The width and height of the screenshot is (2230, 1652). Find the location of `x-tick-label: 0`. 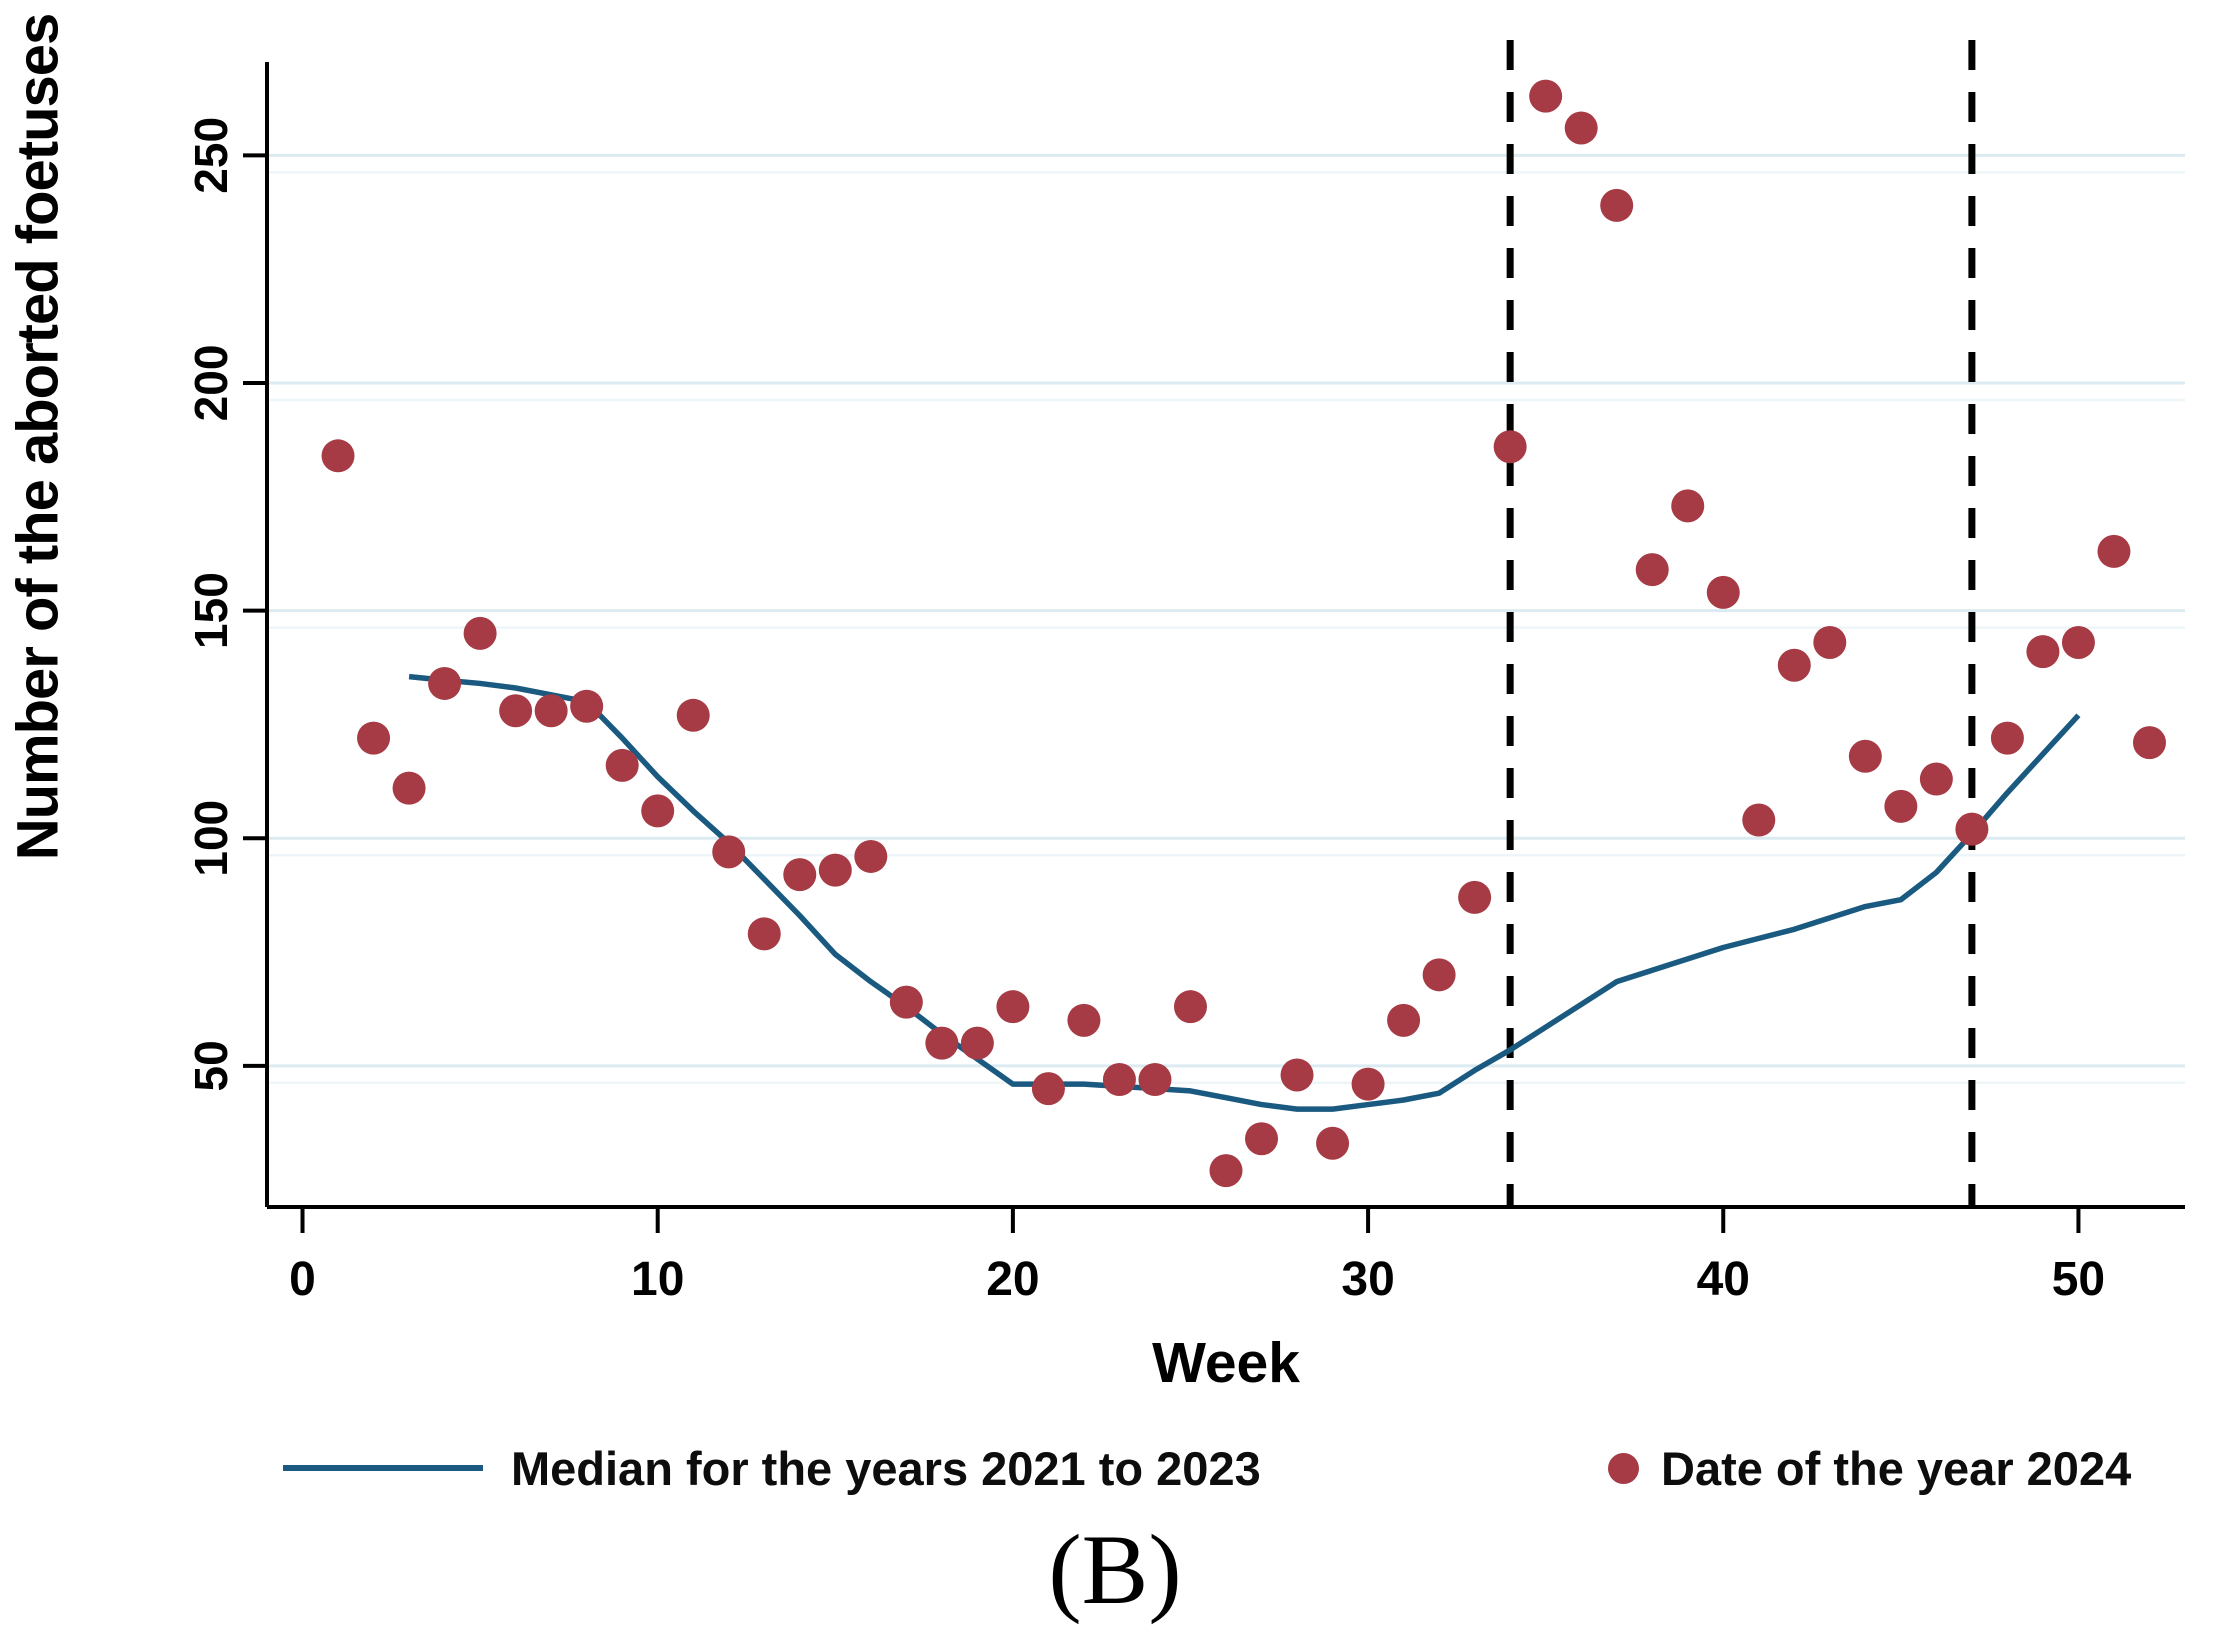

x-tick-label: 0 is located at coordinates (302, 1279).